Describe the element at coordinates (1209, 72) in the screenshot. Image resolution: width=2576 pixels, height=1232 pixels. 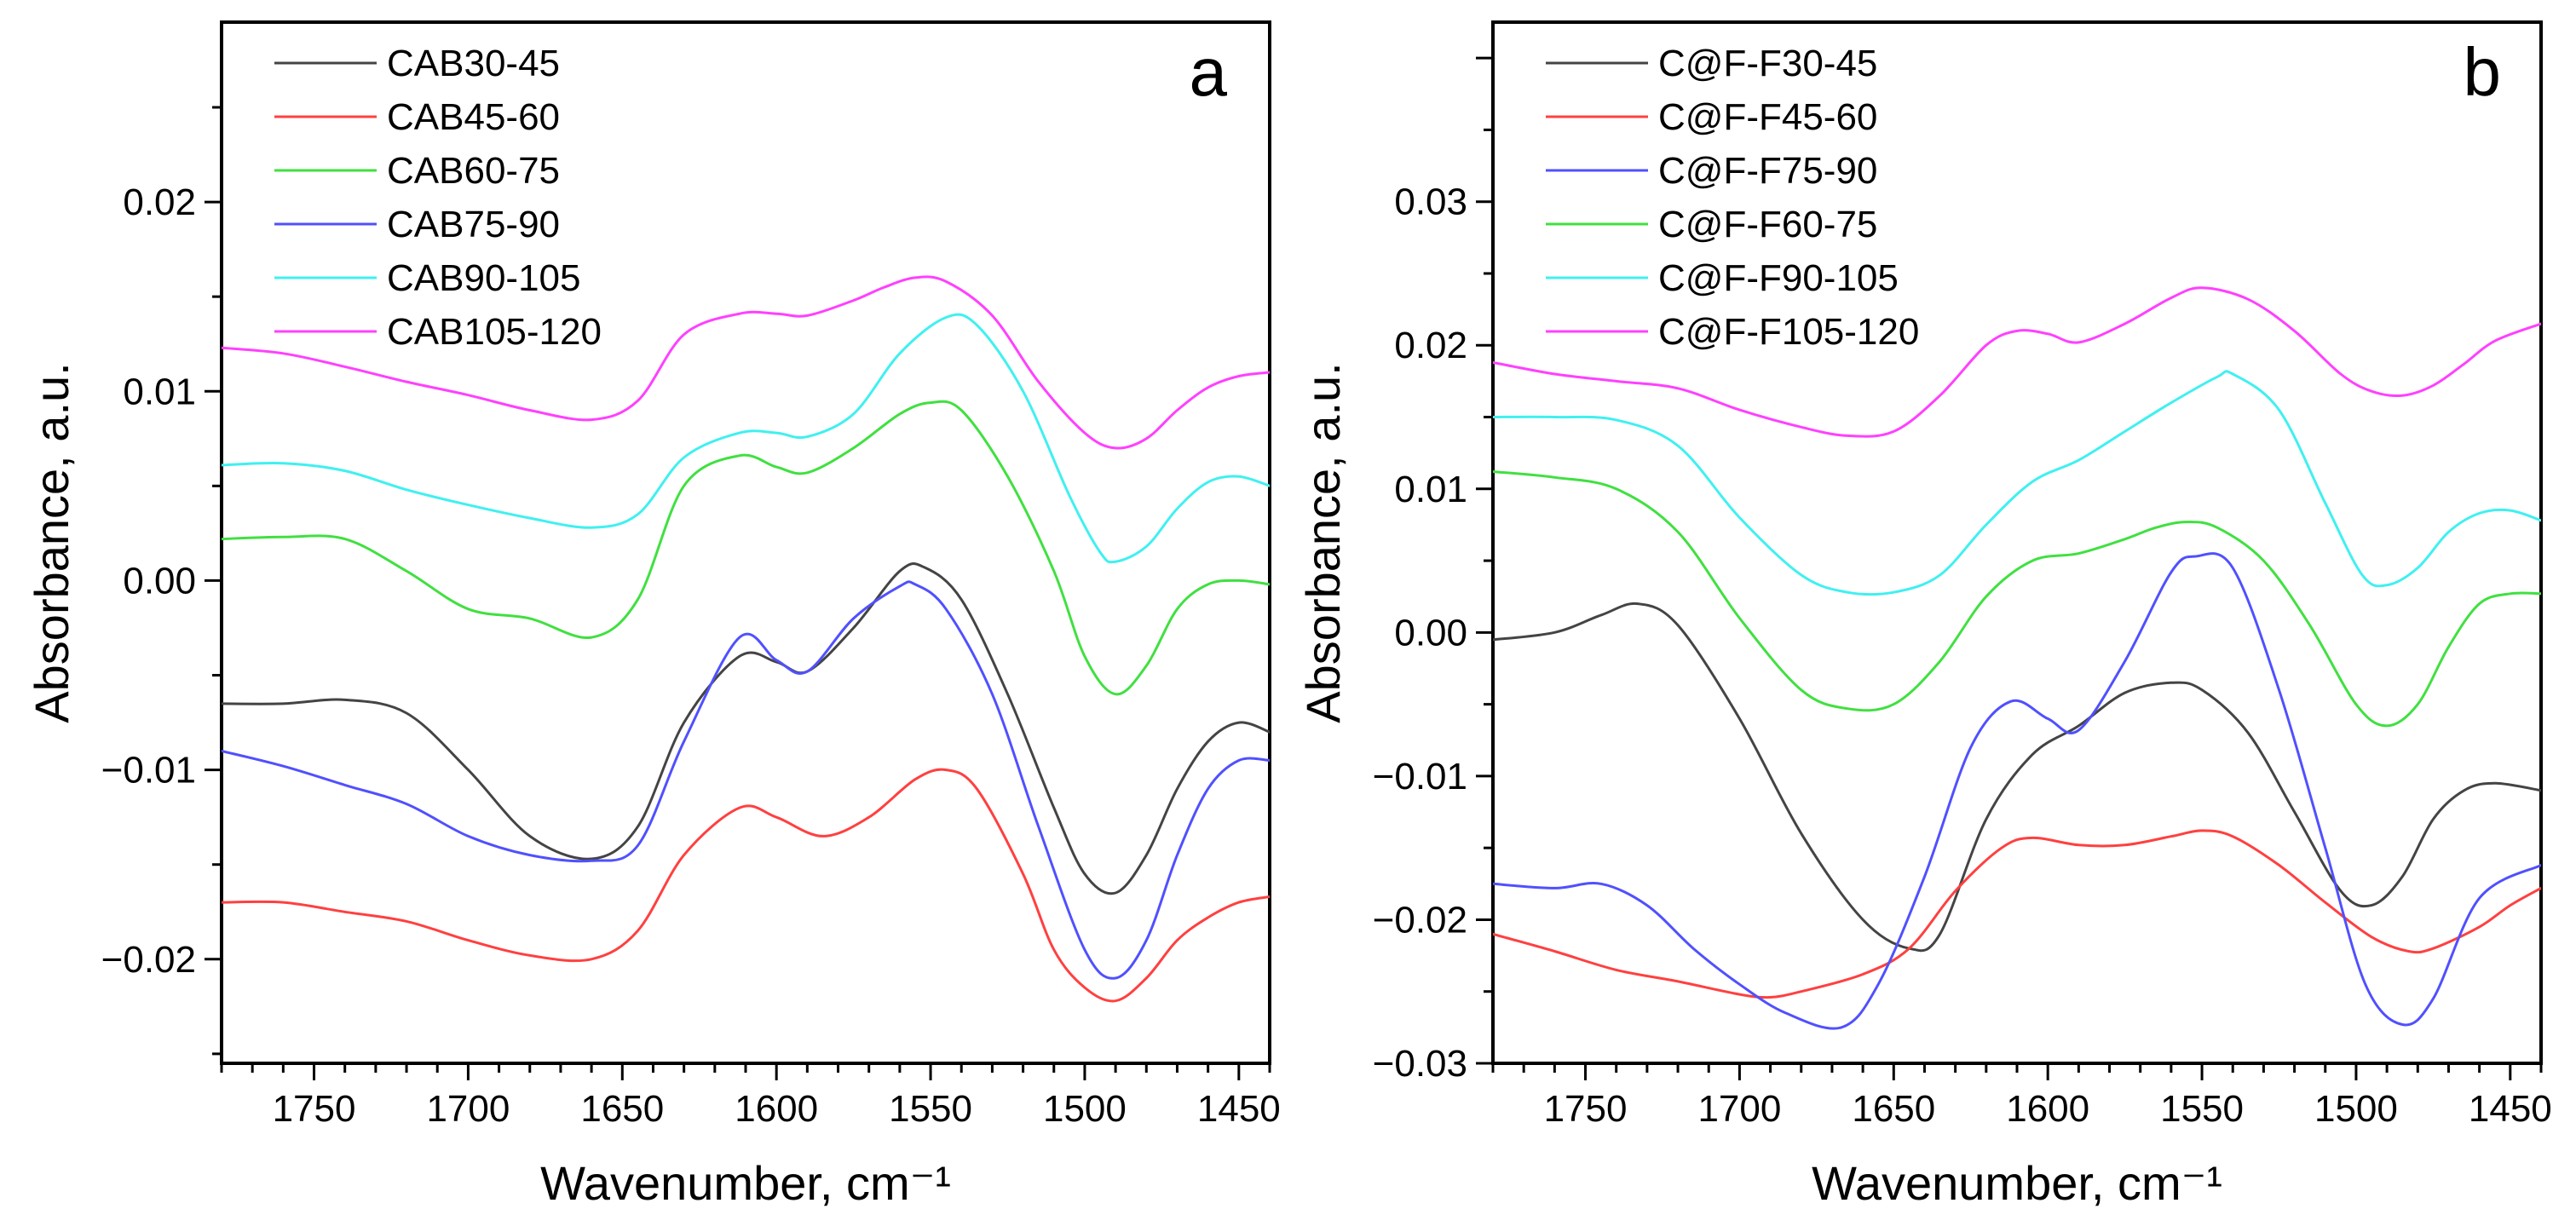
I see `panel-letter-a: a` at that location.